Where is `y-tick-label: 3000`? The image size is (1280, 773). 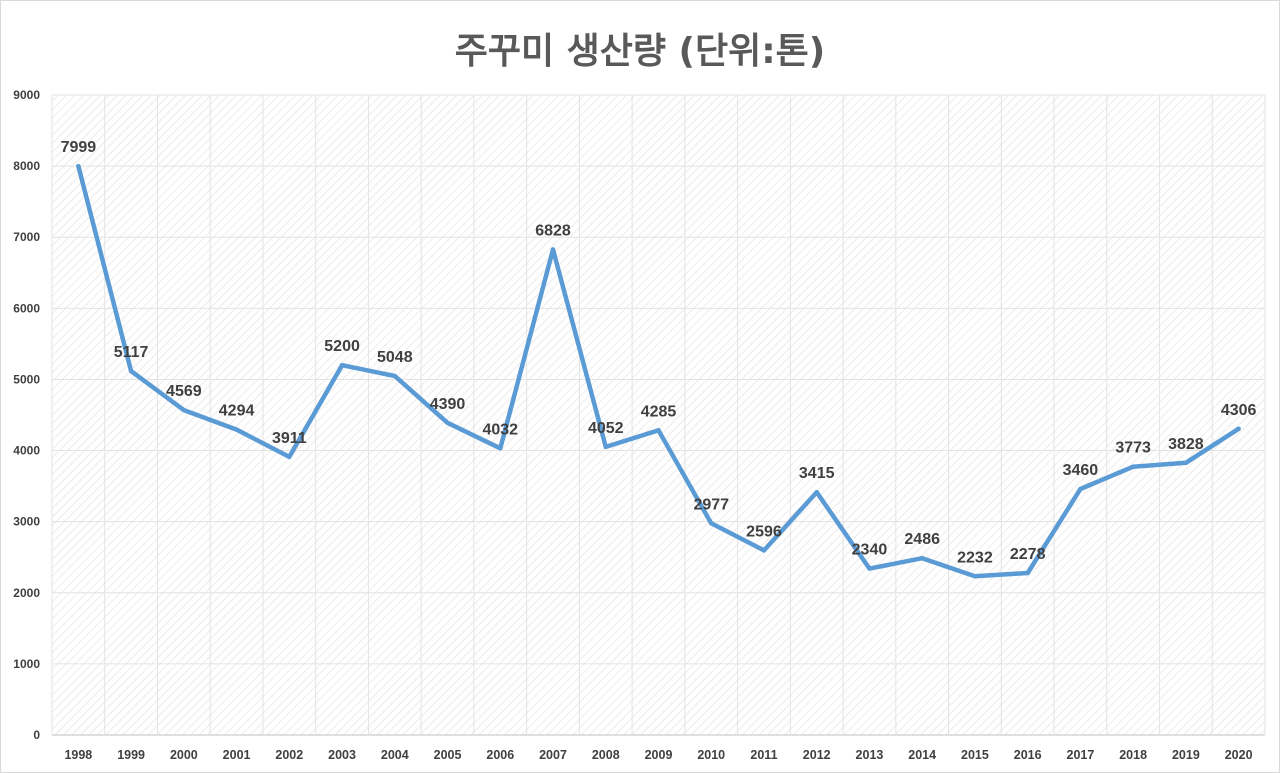 y-tick-label: 3000 is located at coordinates (26, 522).